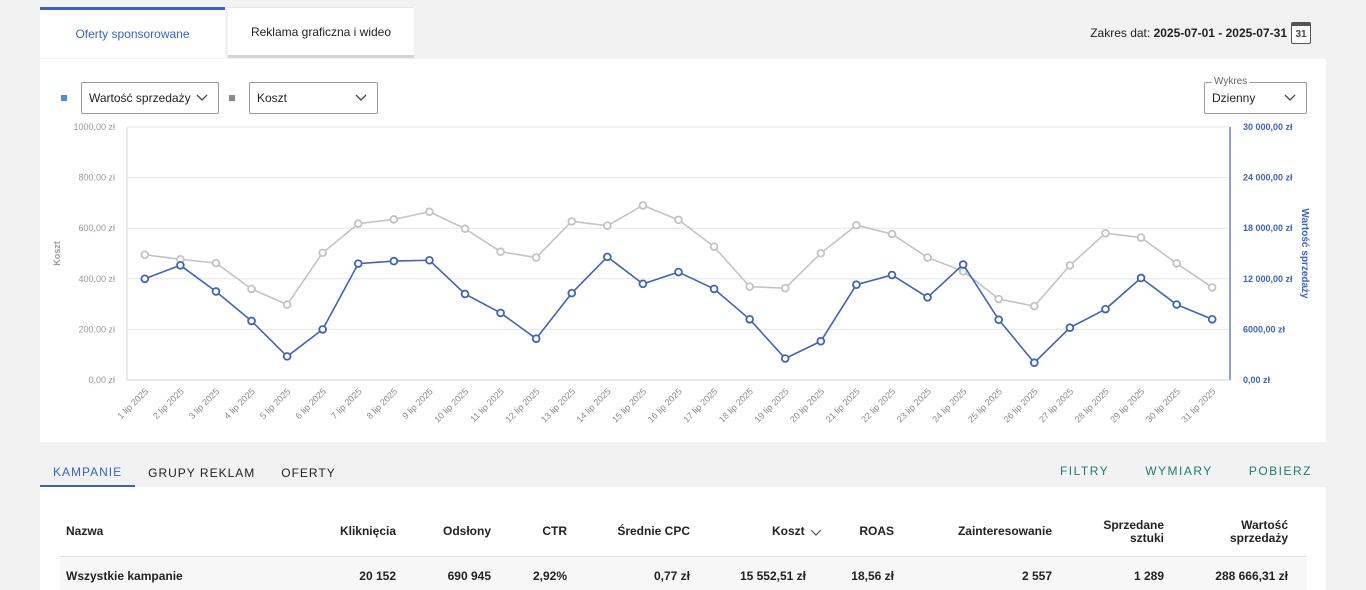 This screenshot has width=1366, height=590. What do you see at coordinates (653, 531) in the screenshot?
I see `col-avg-cpc: Średnie CPC` at bounding box center [653, 531].